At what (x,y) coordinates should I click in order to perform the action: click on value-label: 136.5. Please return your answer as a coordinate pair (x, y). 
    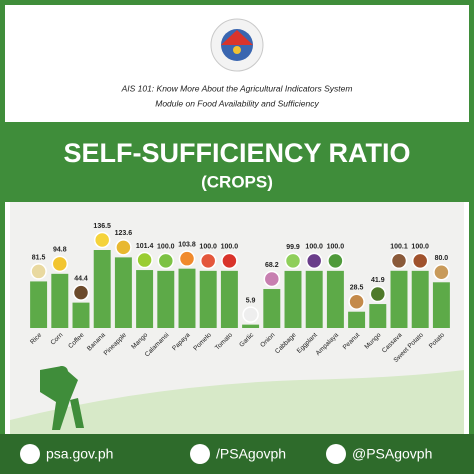
    Looking at the image, I should click on (102, 226).